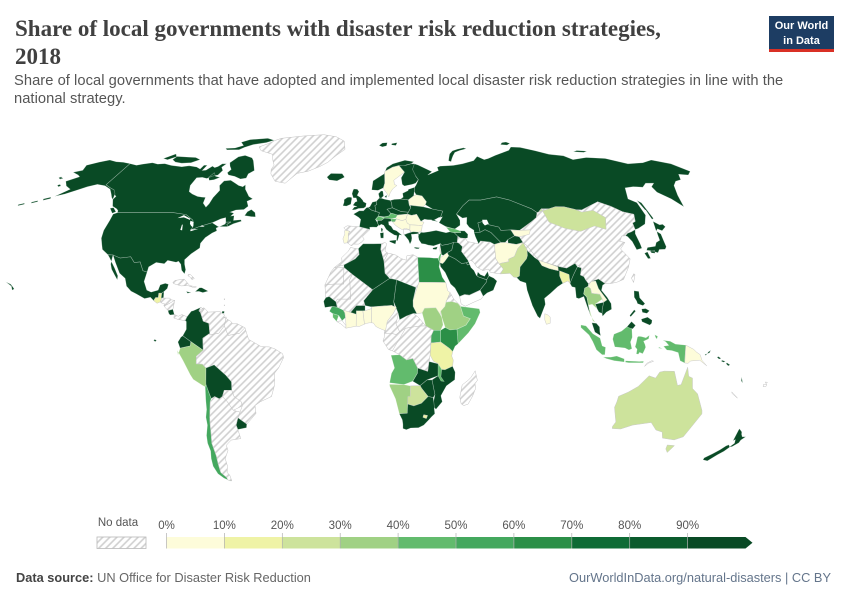 The width and height of the screenshot is (850, 600). I want to click on svg-text: 40%, so click(398, 526).